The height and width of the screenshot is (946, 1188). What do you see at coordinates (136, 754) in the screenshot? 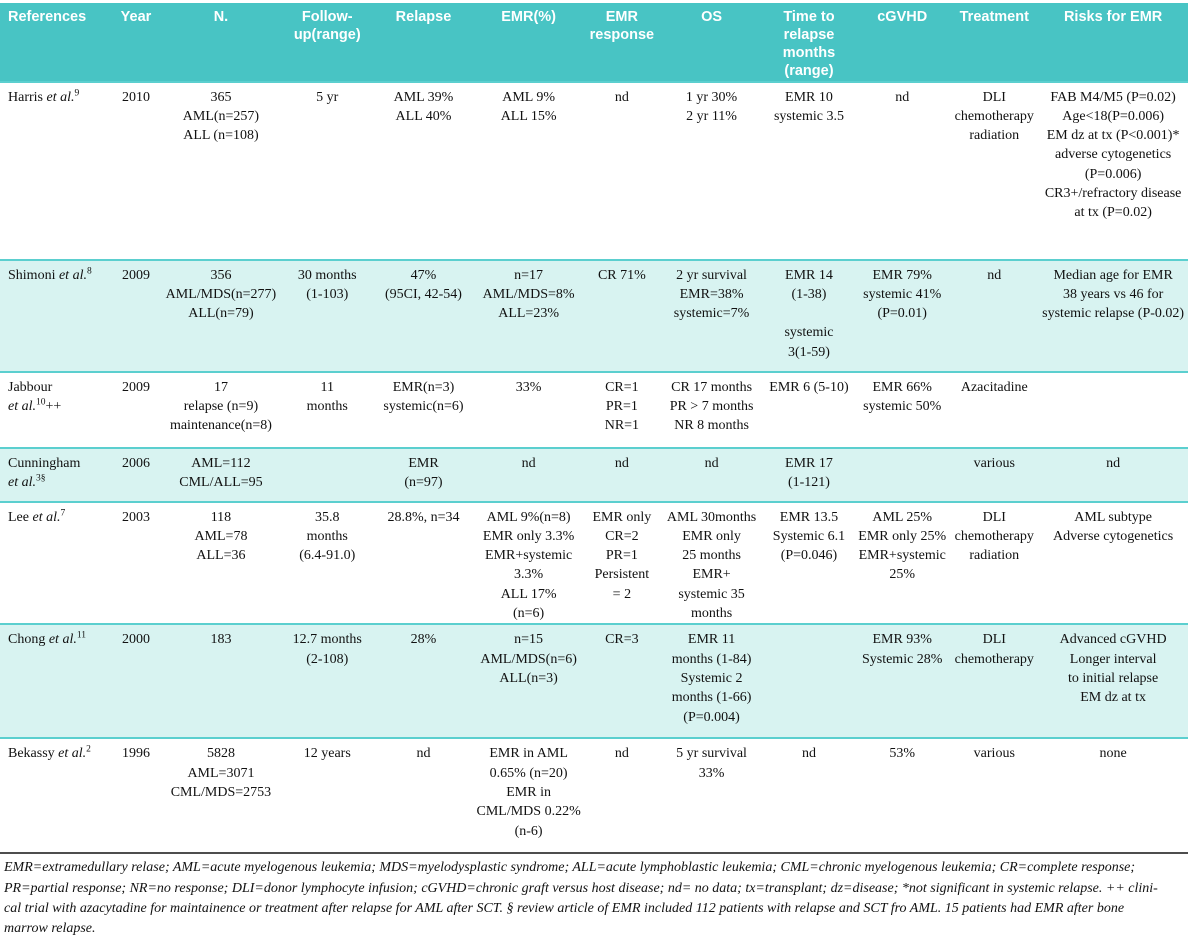
I see `cell-year: 1996` at bounding box center [136, 754].